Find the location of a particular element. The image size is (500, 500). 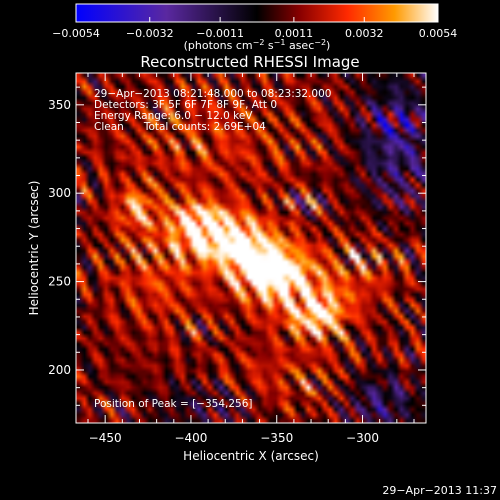

x-tick-label: −400 is located at coordinates (190, 438).